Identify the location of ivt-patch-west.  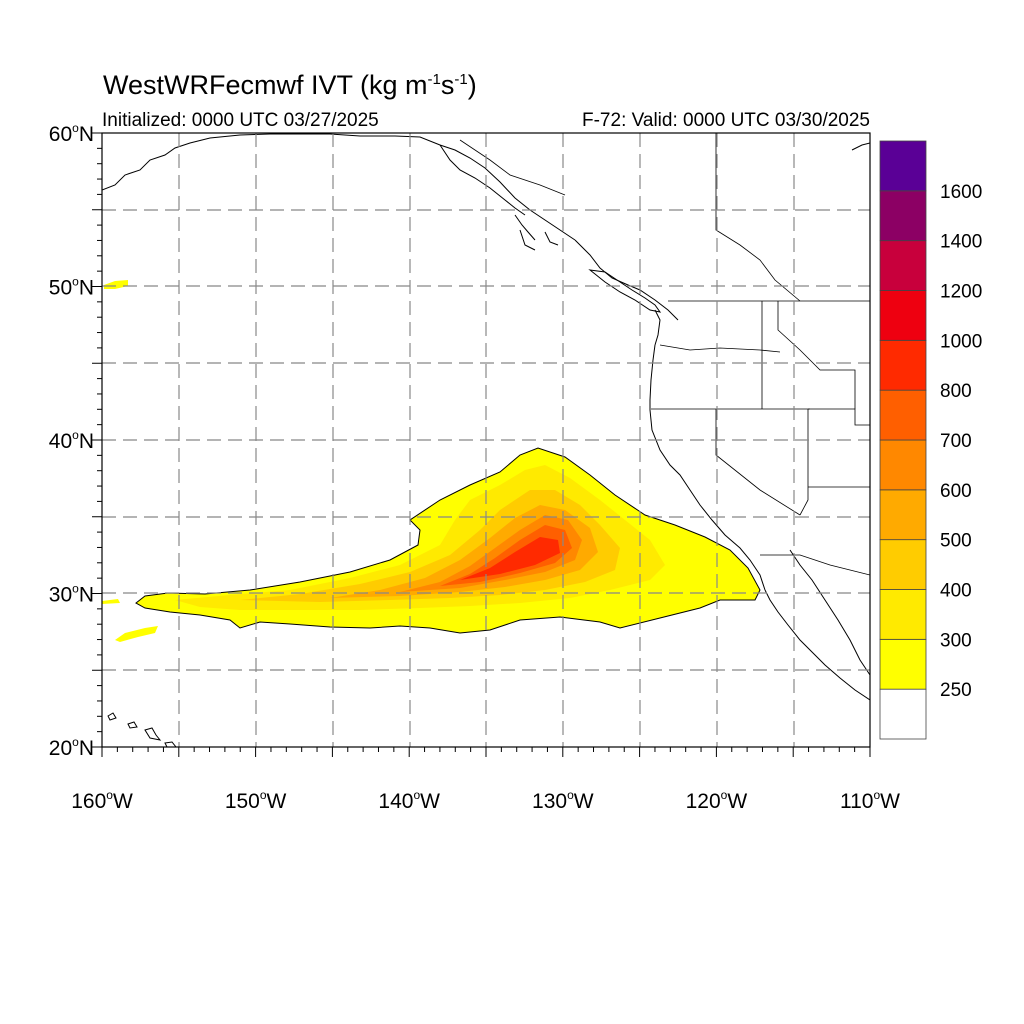
(111, 601).